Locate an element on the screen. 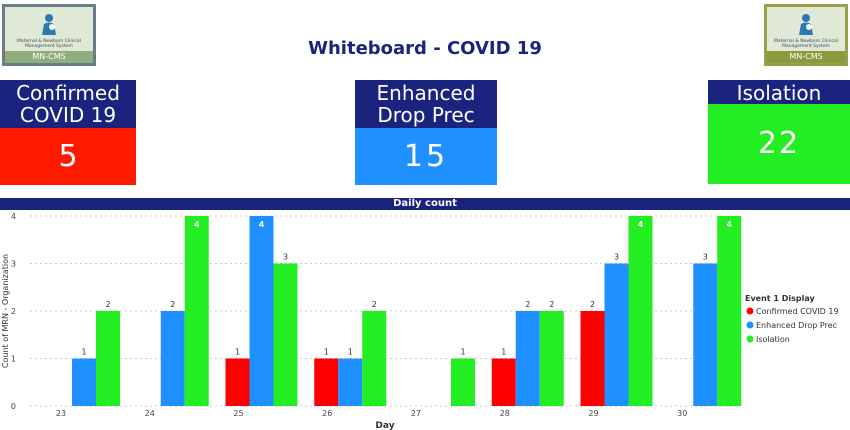  card-isolation-label: Isolation is located at coordinates (779, 93).